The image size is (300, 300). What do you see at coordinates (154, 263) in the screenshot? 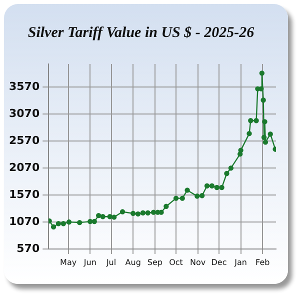
I see `x-tick-label: Sep` at bounding box center [154, 263].